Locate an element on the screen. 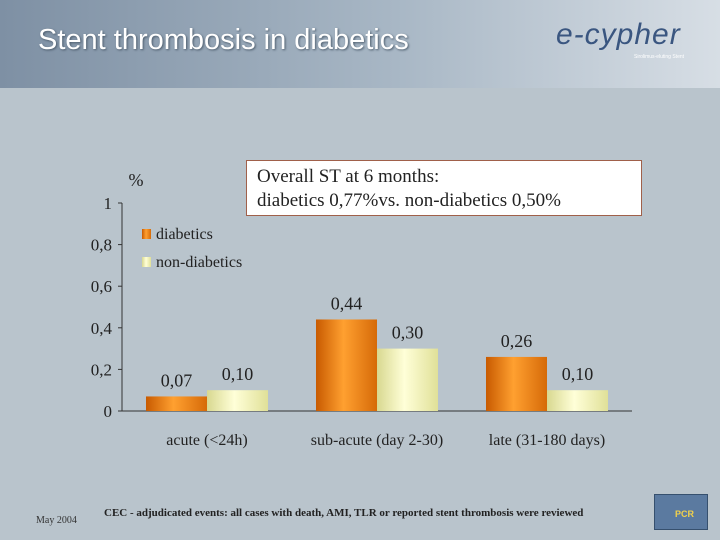 The height and width of the screenshot is (540, 720). data-label: 0,30 is located at coordinates (408, 333).